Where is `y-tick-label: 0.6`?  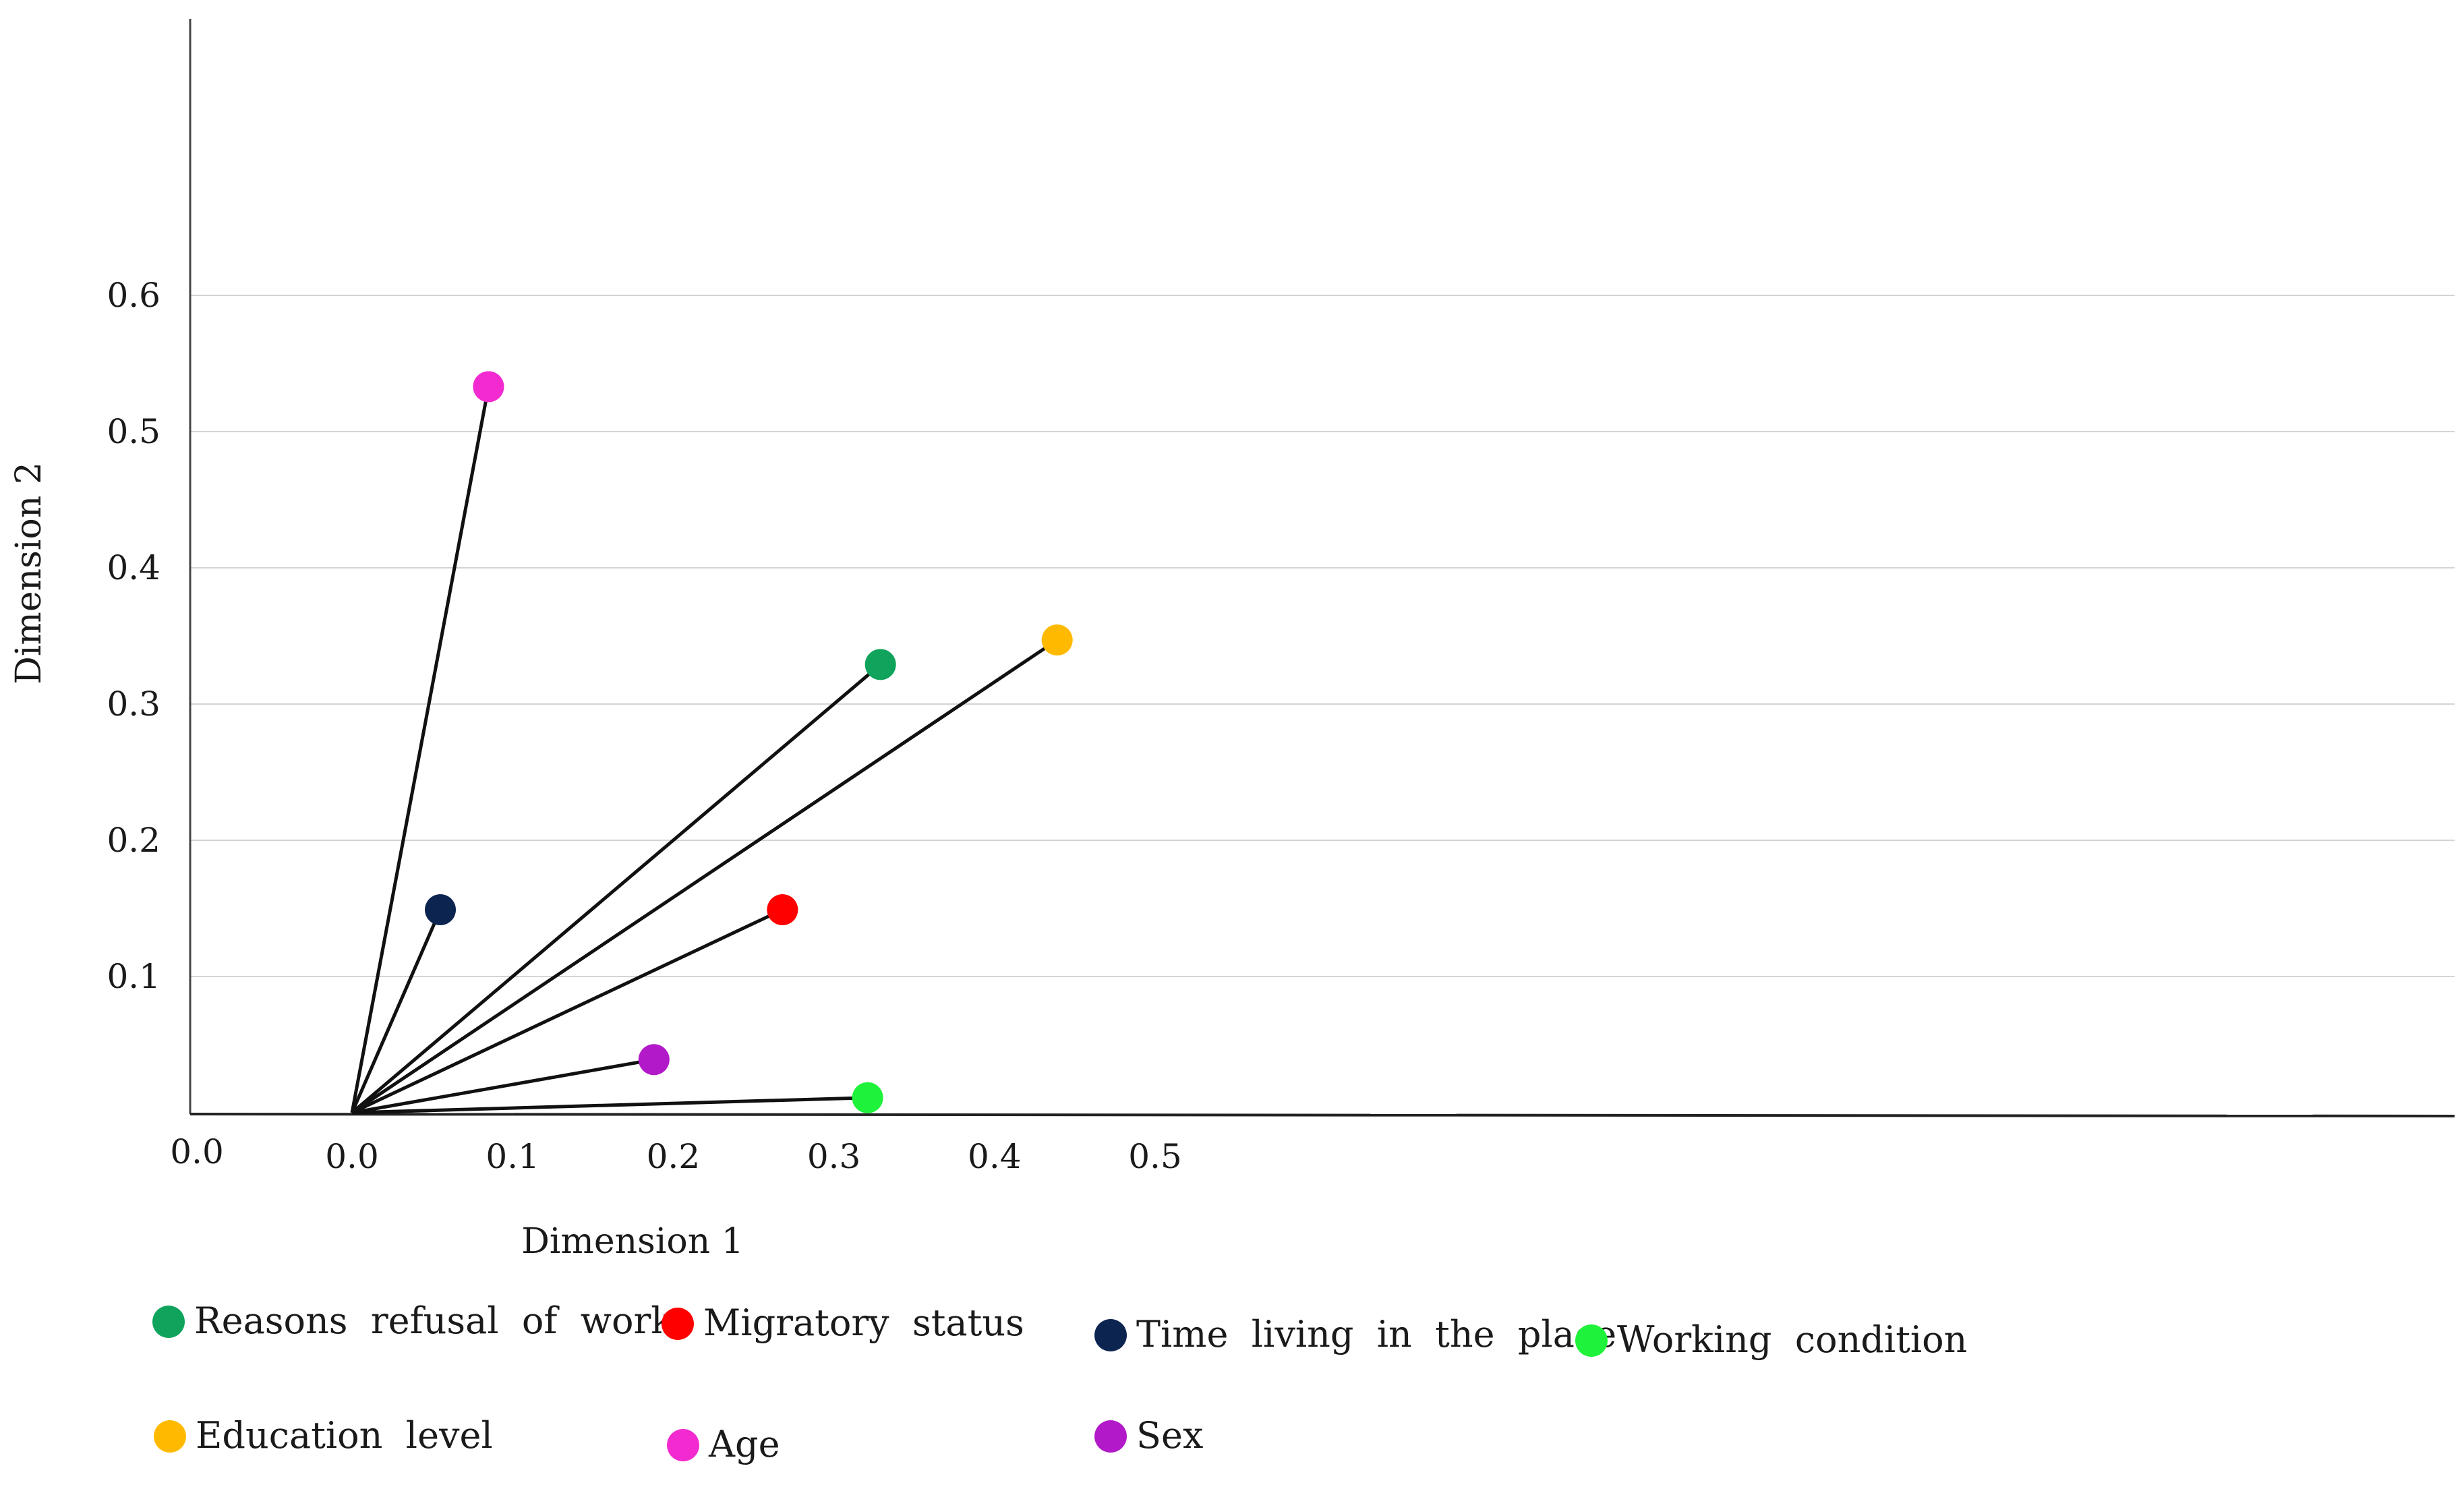 y-tick-label: 0.6 is located at coordinates (133, 295).